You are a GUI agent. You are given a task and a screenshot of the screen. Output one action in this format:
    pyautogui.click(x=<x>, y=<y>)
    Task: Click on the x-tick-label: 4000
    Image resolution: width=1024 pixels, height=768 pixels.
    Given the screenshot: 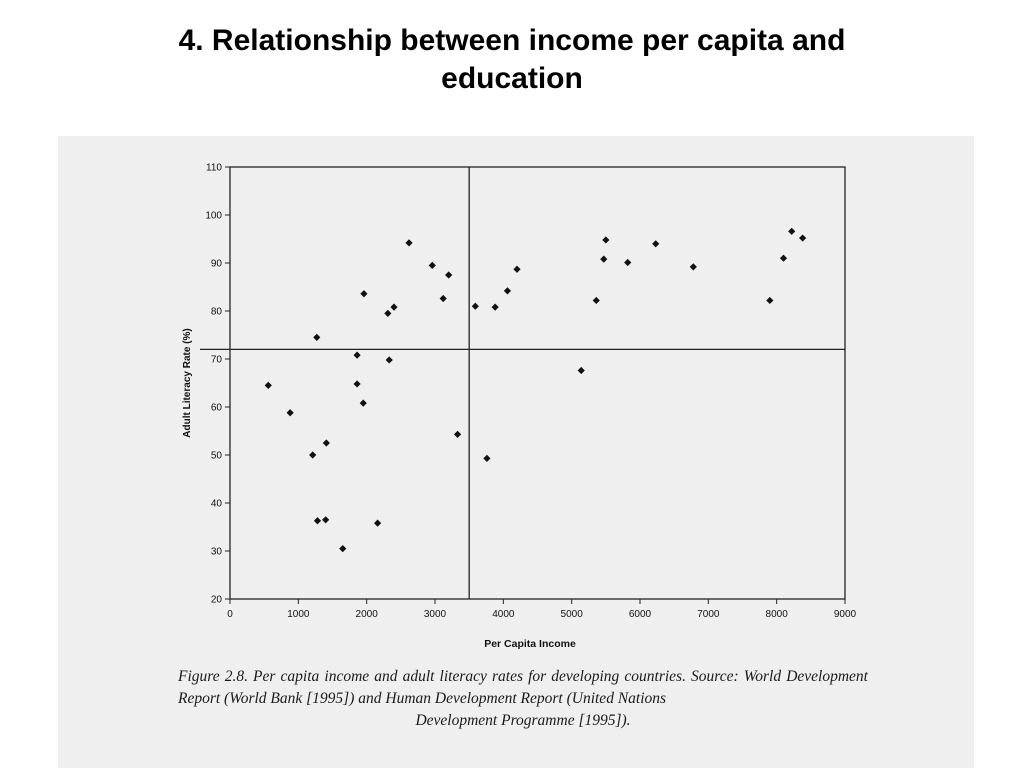 What is the action you would take?
    pyautogui.click(x=503, y=614)
    